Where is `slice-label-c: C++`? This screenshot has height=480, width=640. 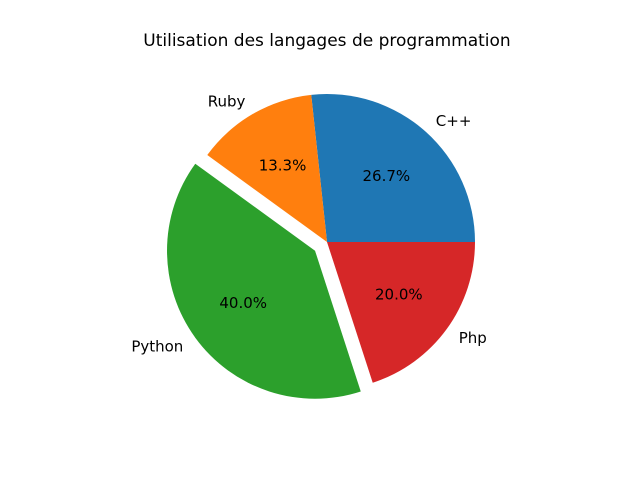
slice-label-c: C++ is located at coordinates (454, 121).